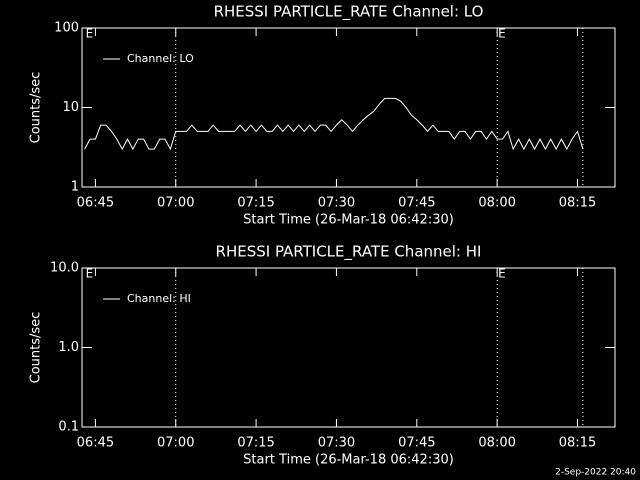  Describe the element at coordinates (160, 58) in the screenshot. I see `legend-label: Channel: LO` at that location.